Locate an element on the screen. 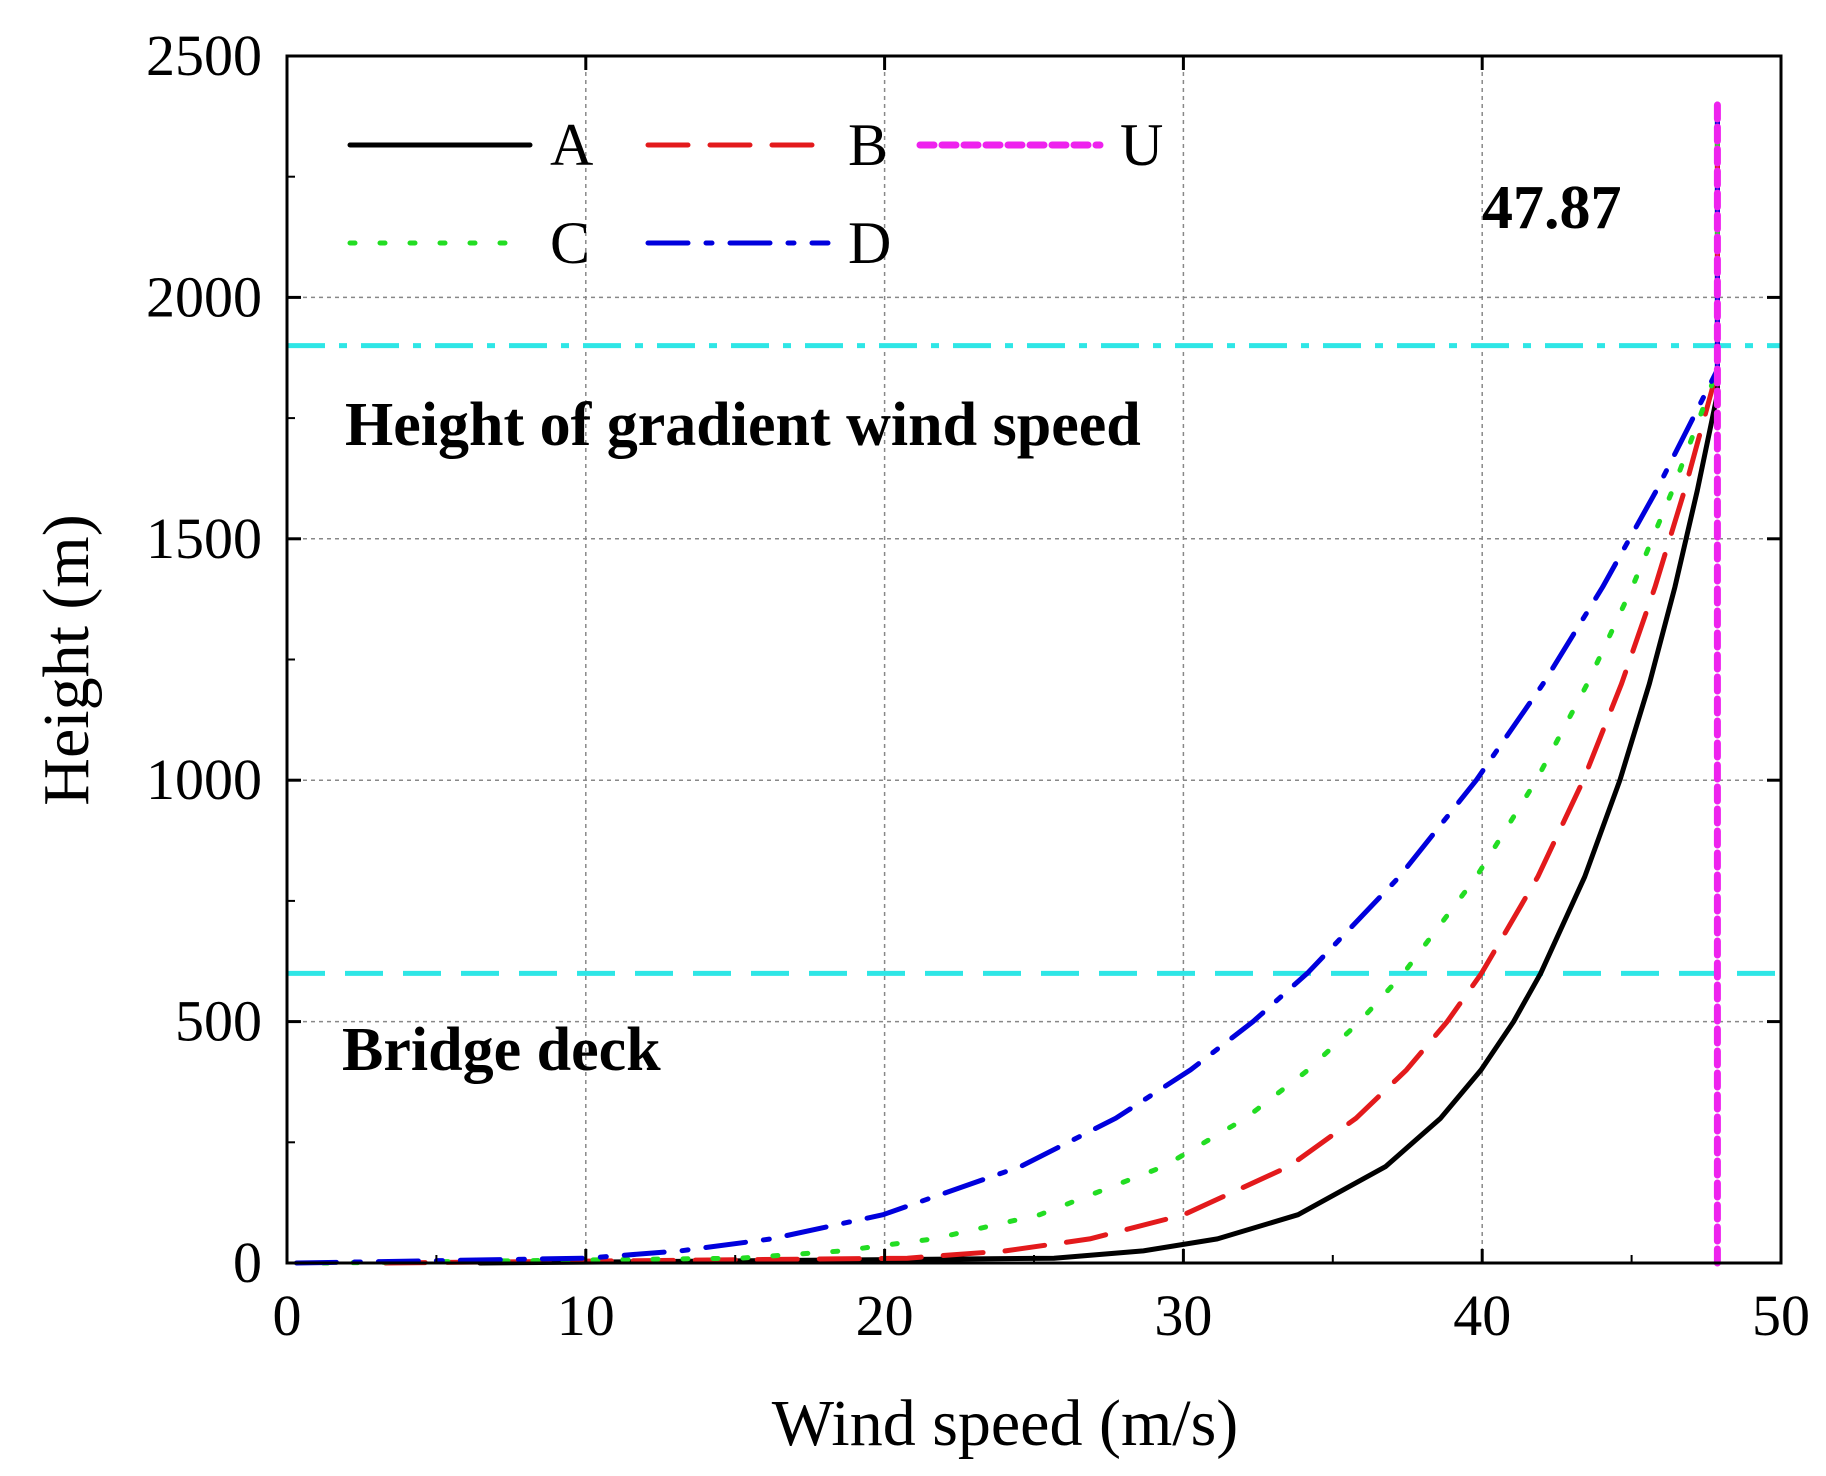 The width and height of the screenshot is (1826, 1476). legend-label-d: D is located at coordinates (869, 243).